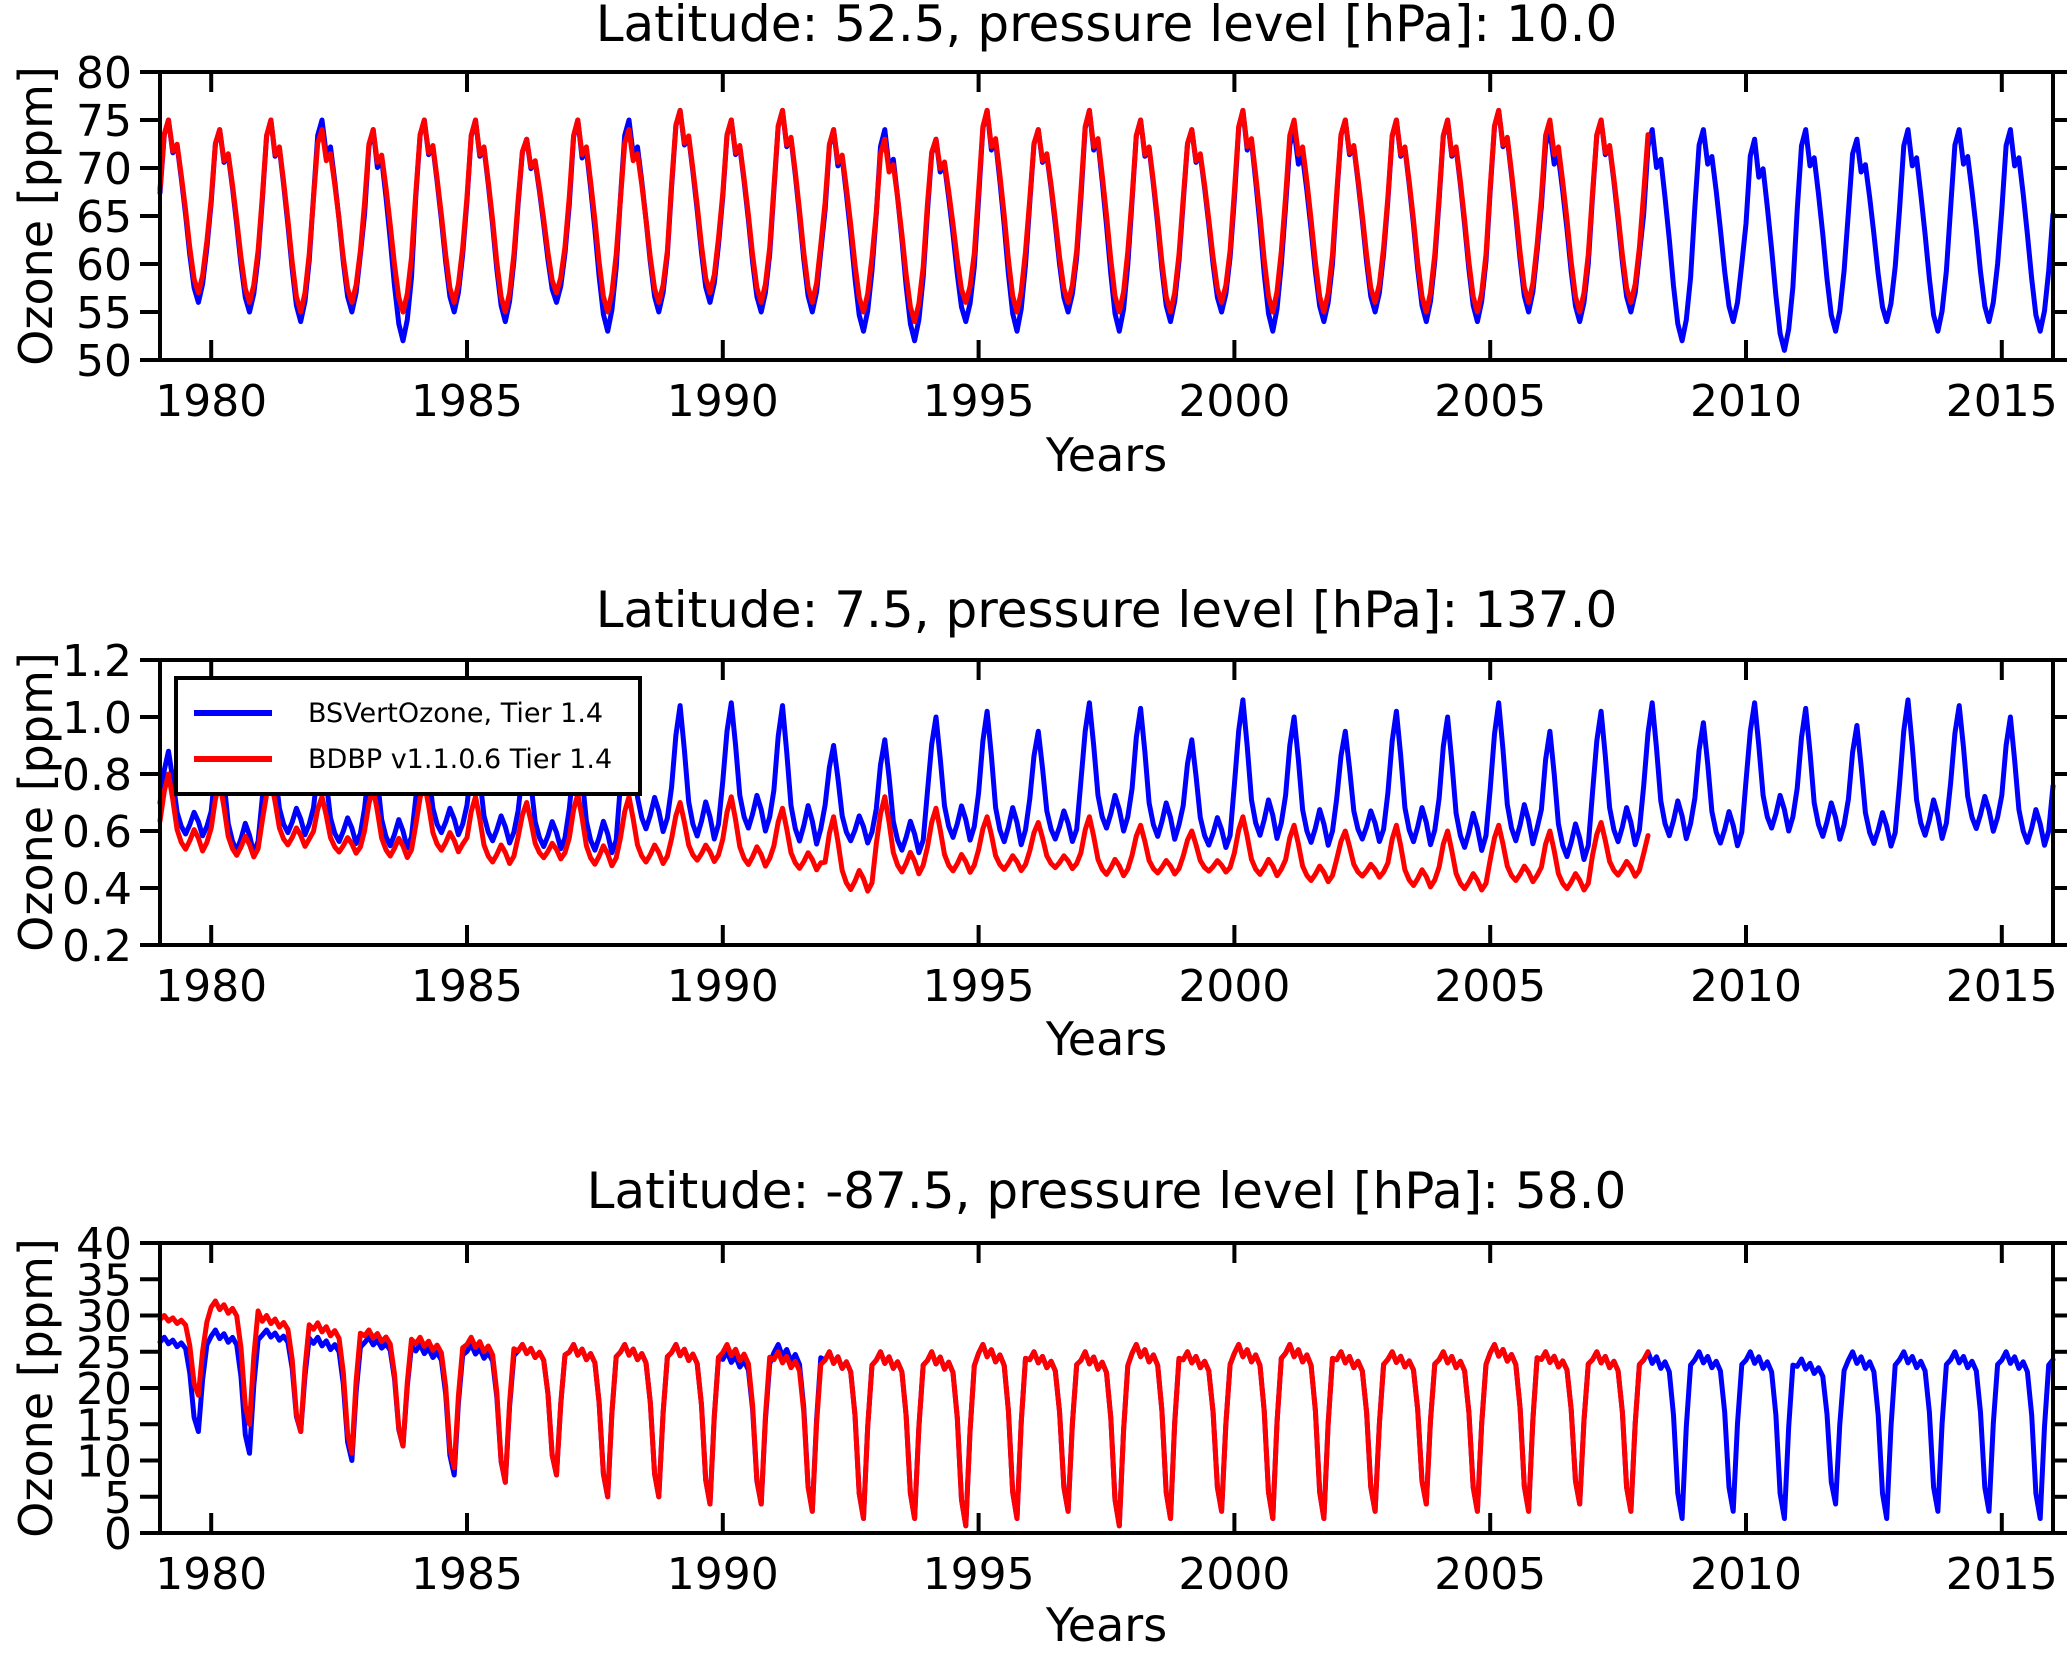 The width and height of the screenshot is (2067, 1668). I want to click on subplot-1-xlabel: Years, so click(1106, 455).